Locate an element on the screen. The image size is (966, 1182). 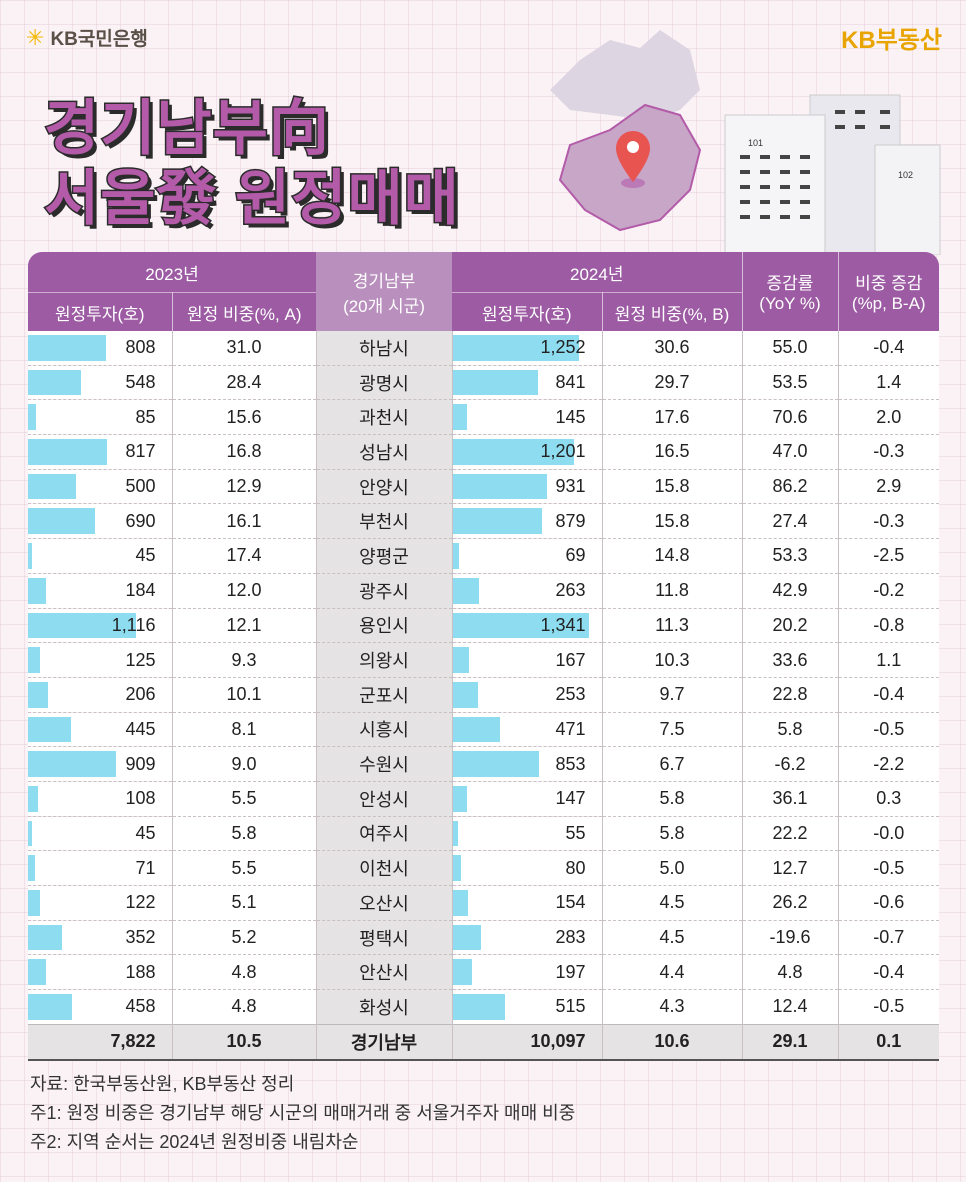
table-row: 445 8.1 시흥시 471 7.5 5.8 -0.5 is located at coordinates (483, 730).